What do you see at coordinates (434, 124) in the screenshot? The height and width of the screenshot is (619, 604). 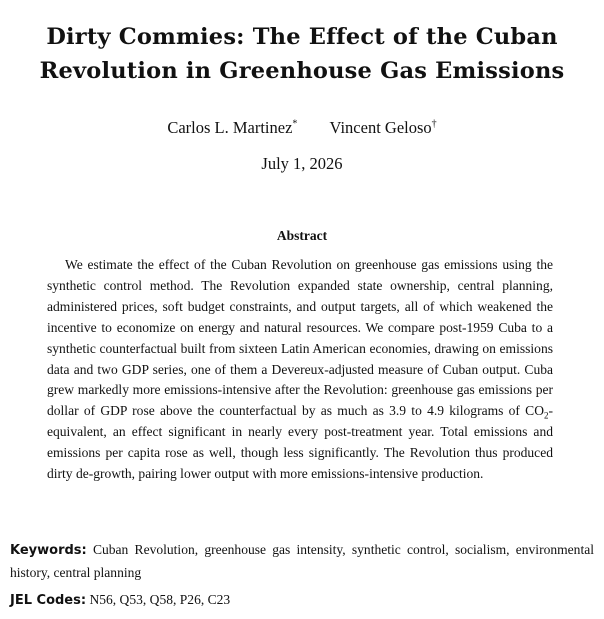 I see `author-footnote-mark: †` at bounding box center [434, 124].